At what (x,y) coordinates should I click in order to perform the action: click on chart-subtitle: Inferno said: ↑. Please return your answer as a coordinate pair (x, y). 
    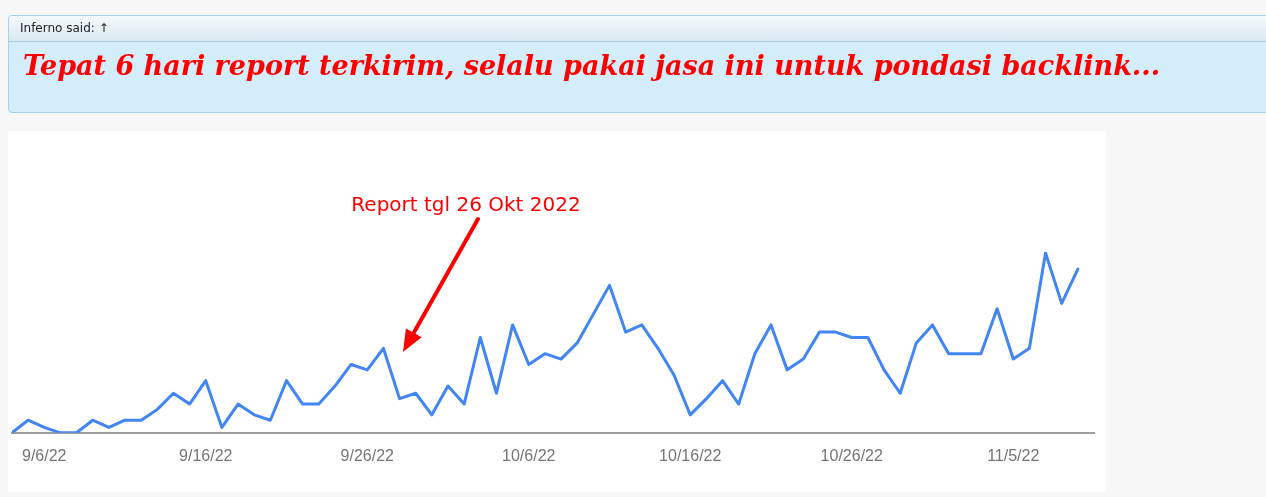
    Looking at the image, I should click on (637, 29).